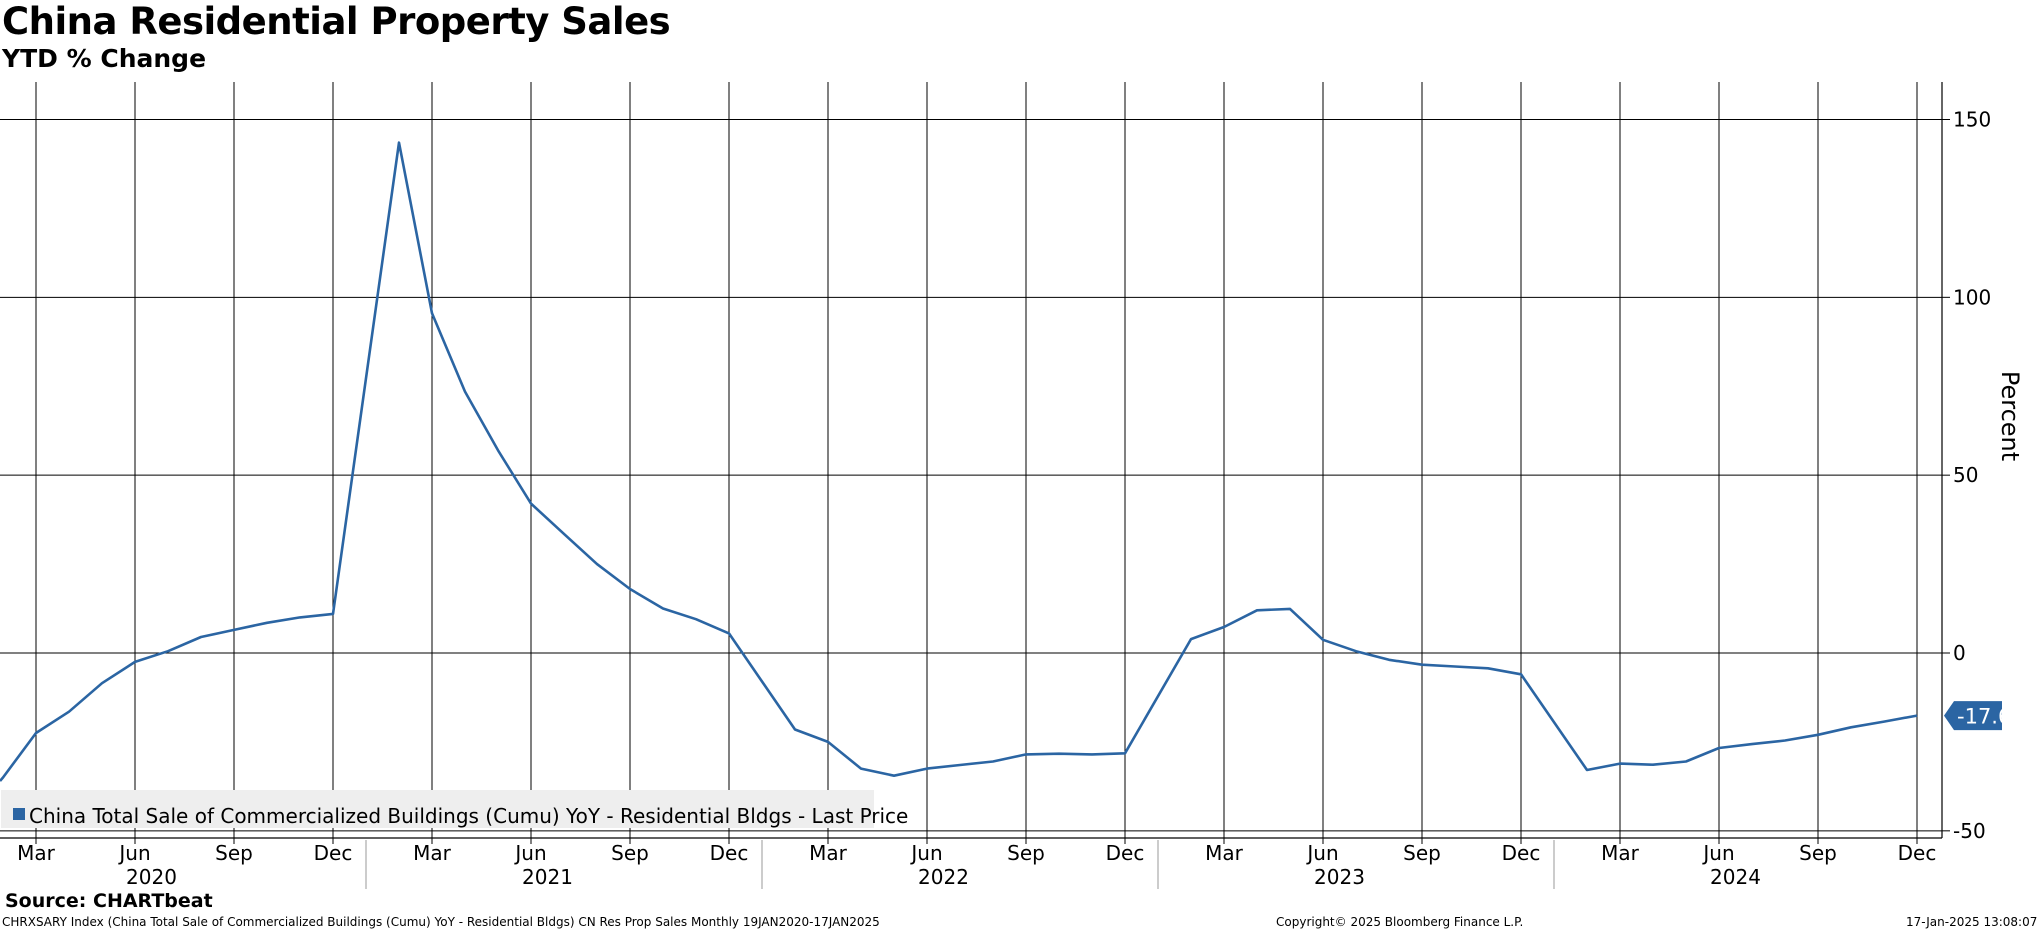 The width and height of the screenshot is (2041, 932). Describe the element at coordinates (1965, 475) in the screenshot. I see `y-tick-label: 50` at that location.